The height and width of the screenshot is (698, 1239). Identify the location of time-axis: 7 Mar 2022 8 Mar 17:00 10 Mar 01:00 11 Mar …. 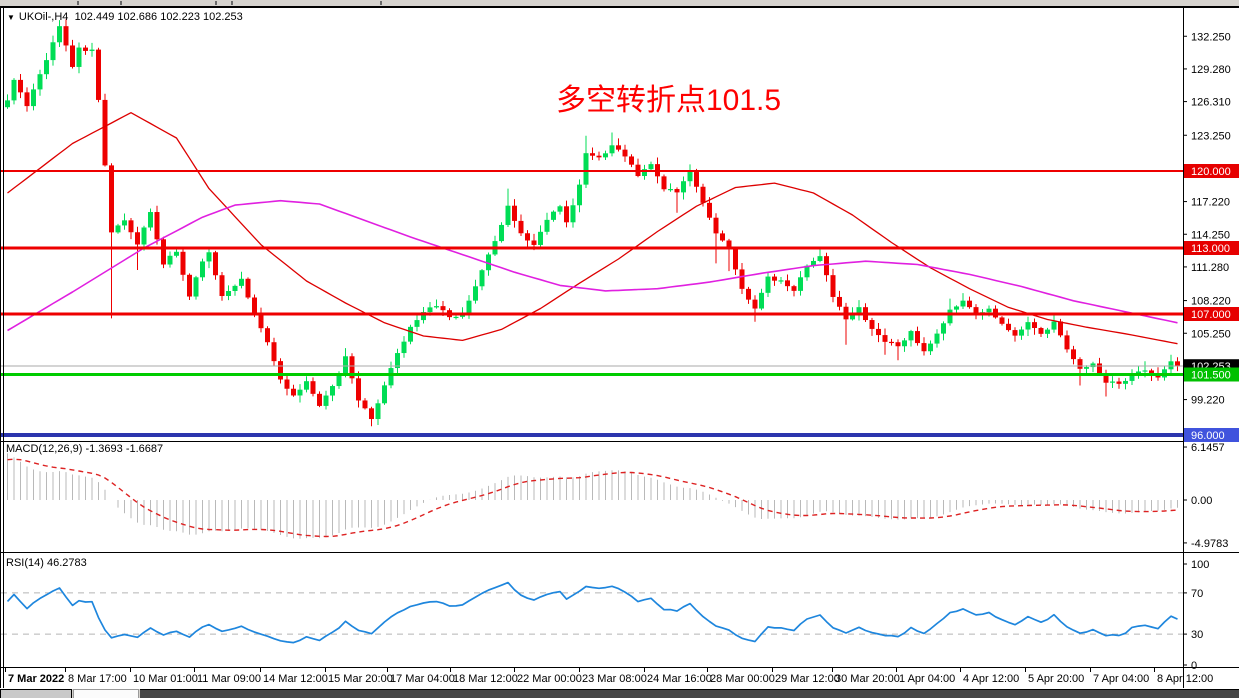
(609, 676).